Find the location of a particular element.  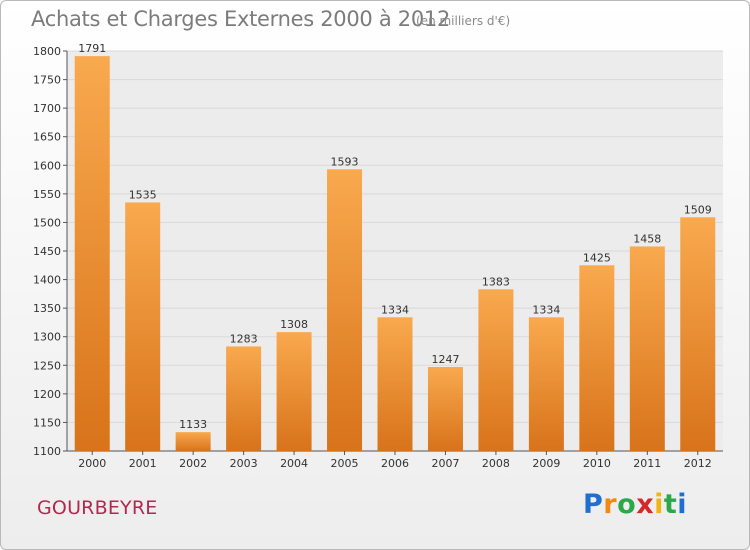

bar-value-label: 1283 is located at coordinates (244, 338).